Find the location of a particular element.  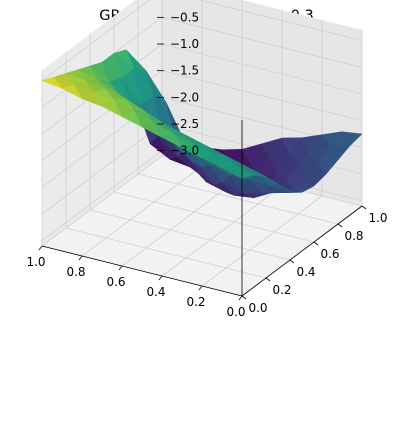

z-tick-label: −3.0 is located at coordinates (184, 151).